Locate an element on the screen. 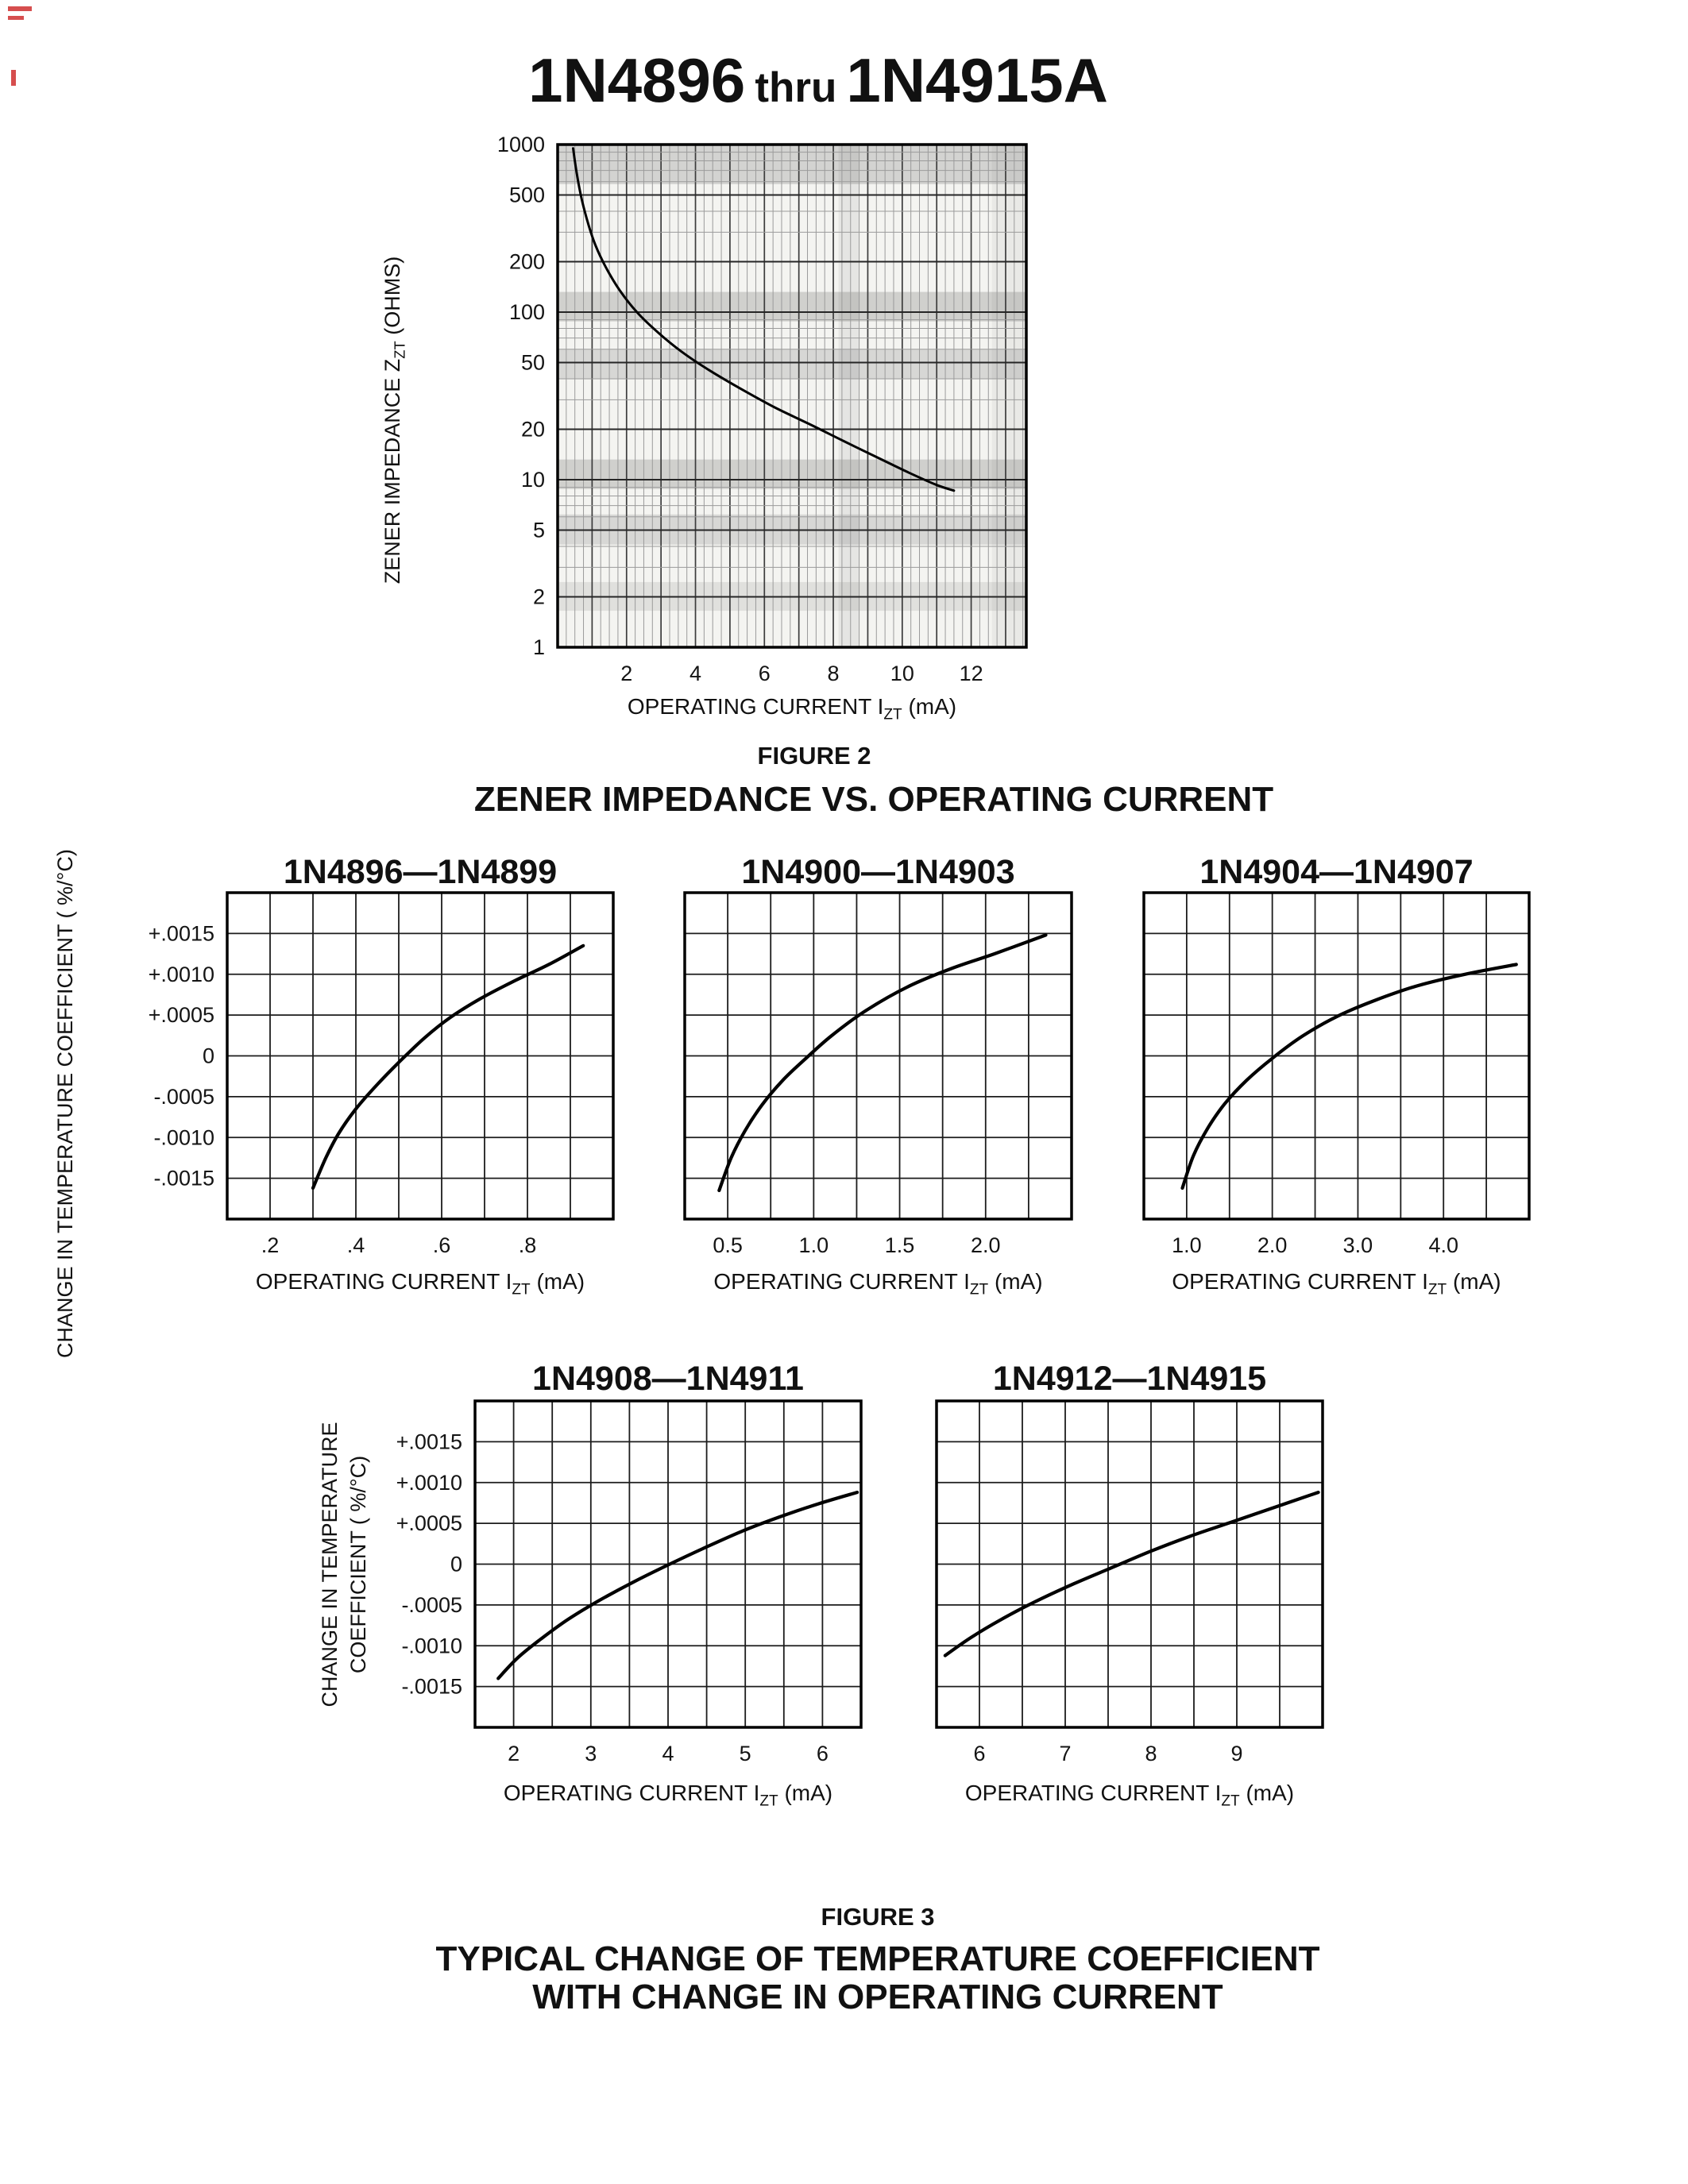  chart-title-1n4900-1n4903: 1N4900—1N4903 is located at coordinates (878, 872).